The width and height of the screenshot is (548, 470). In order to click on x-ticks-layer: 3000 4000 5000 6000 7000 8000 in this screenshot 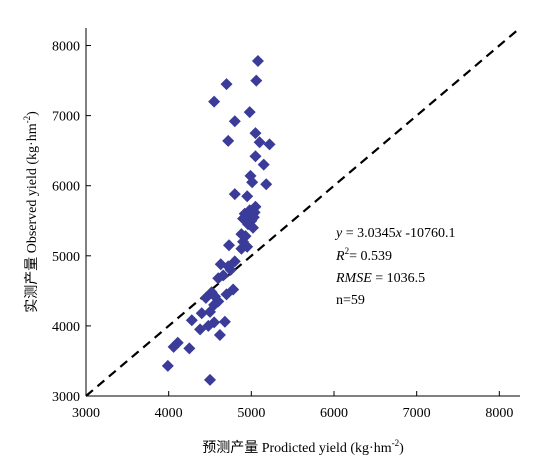, I will do `click(292, 406)`.